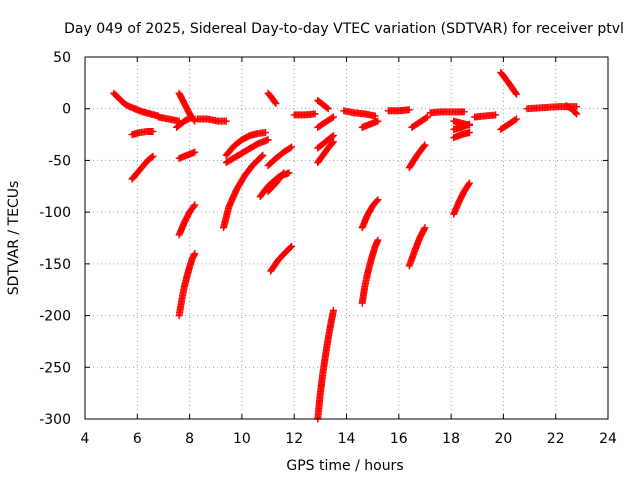 This screenshot has width=640, height=480. Describe the element at coordinates (556, 439) in the screenshot. I see `x-tick-label: 22` at that location.